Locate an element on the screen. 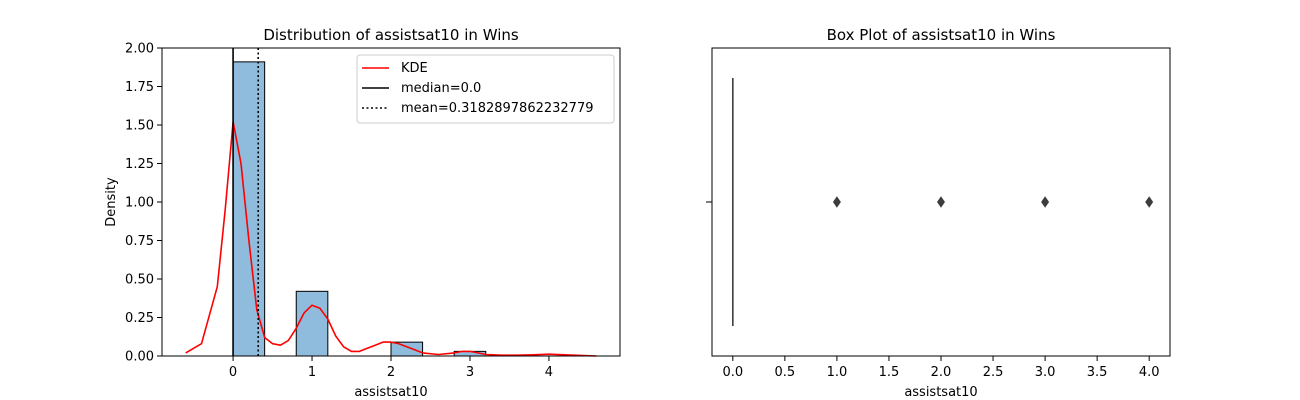 The image size is (1300, 400). histogram-x-ticks: 0 1 2 3 4 is located at coordinates (391, 368).